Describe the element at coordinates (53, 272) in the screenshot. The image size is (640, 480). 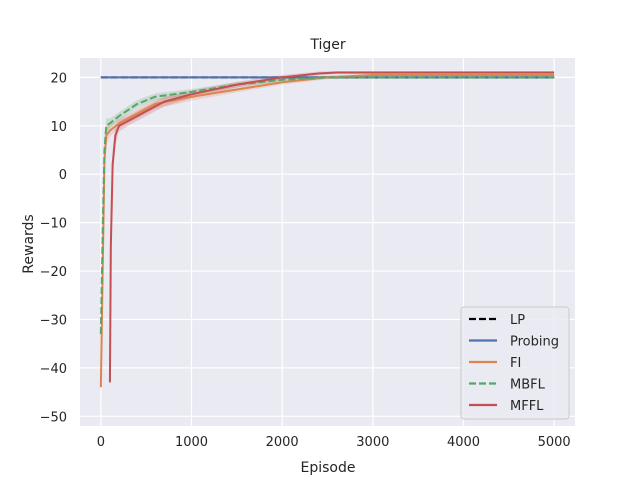
I see `y-tick-label: −20` at that location.